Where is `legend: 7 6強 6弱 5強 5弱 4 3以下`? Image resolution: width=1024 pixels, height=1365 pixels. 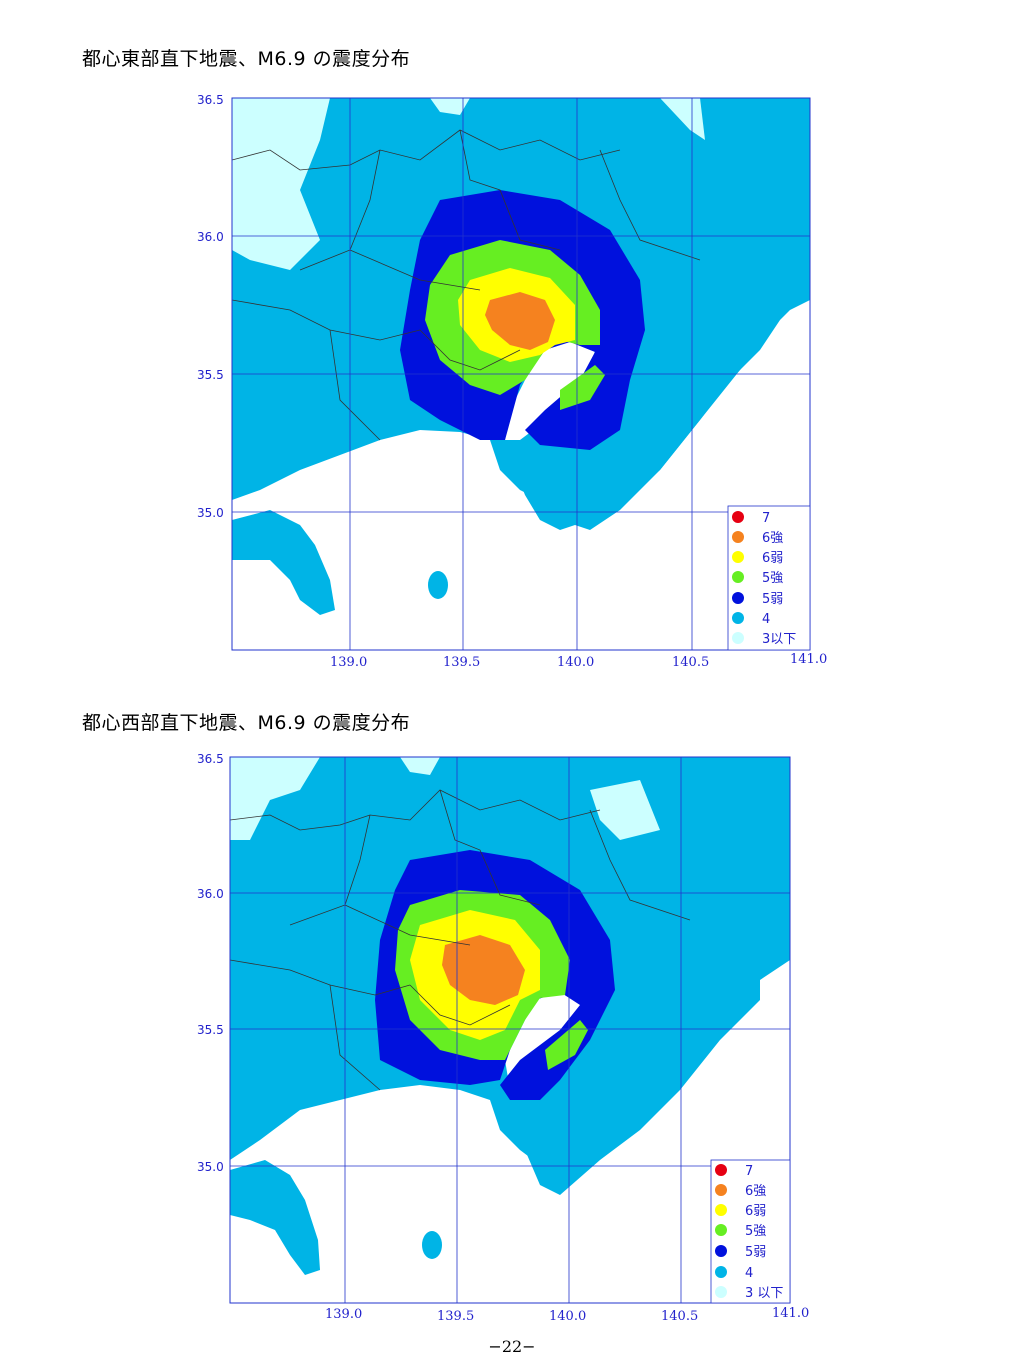 legend: 7 6強 6弱 5強 5弱 4 3以下 is located at coordinates (769, 578).